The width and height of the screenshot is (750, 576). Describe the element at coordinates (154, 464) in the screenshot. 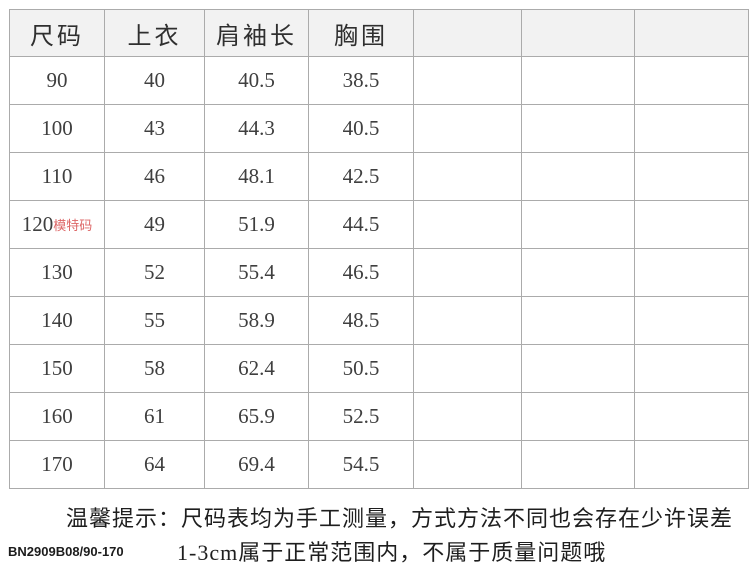

I see `top-cell: 64` at that location.